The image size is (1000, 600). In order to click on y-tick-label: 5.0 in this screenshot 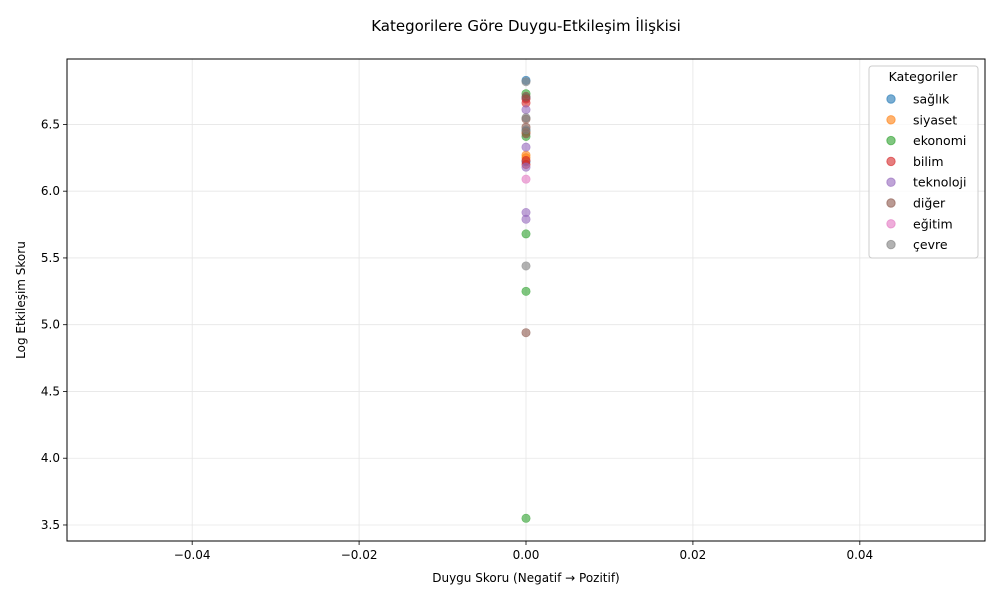, I will do `click(50, 325)`.